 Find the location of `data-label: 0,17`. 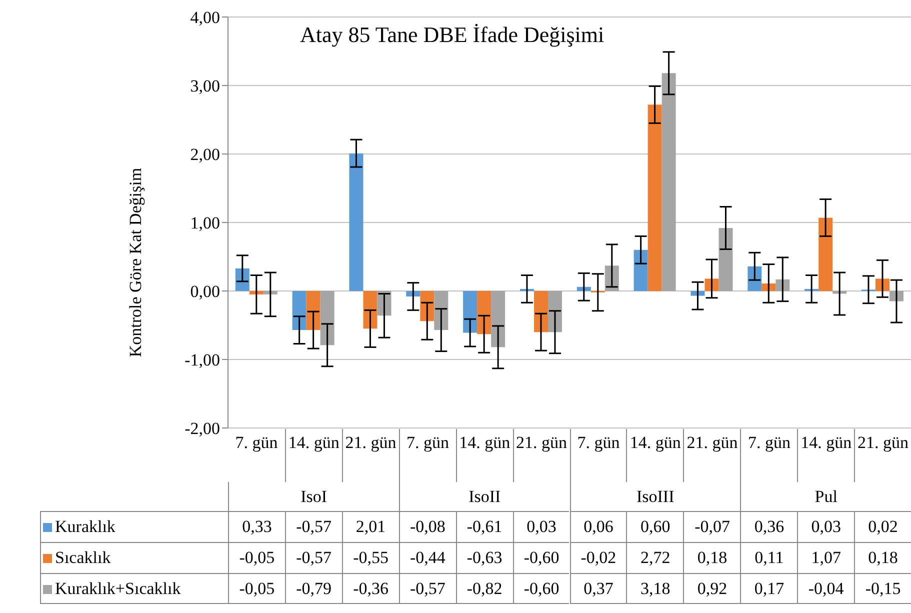

data-label: 0,17 is located at coordinates (769, 588).